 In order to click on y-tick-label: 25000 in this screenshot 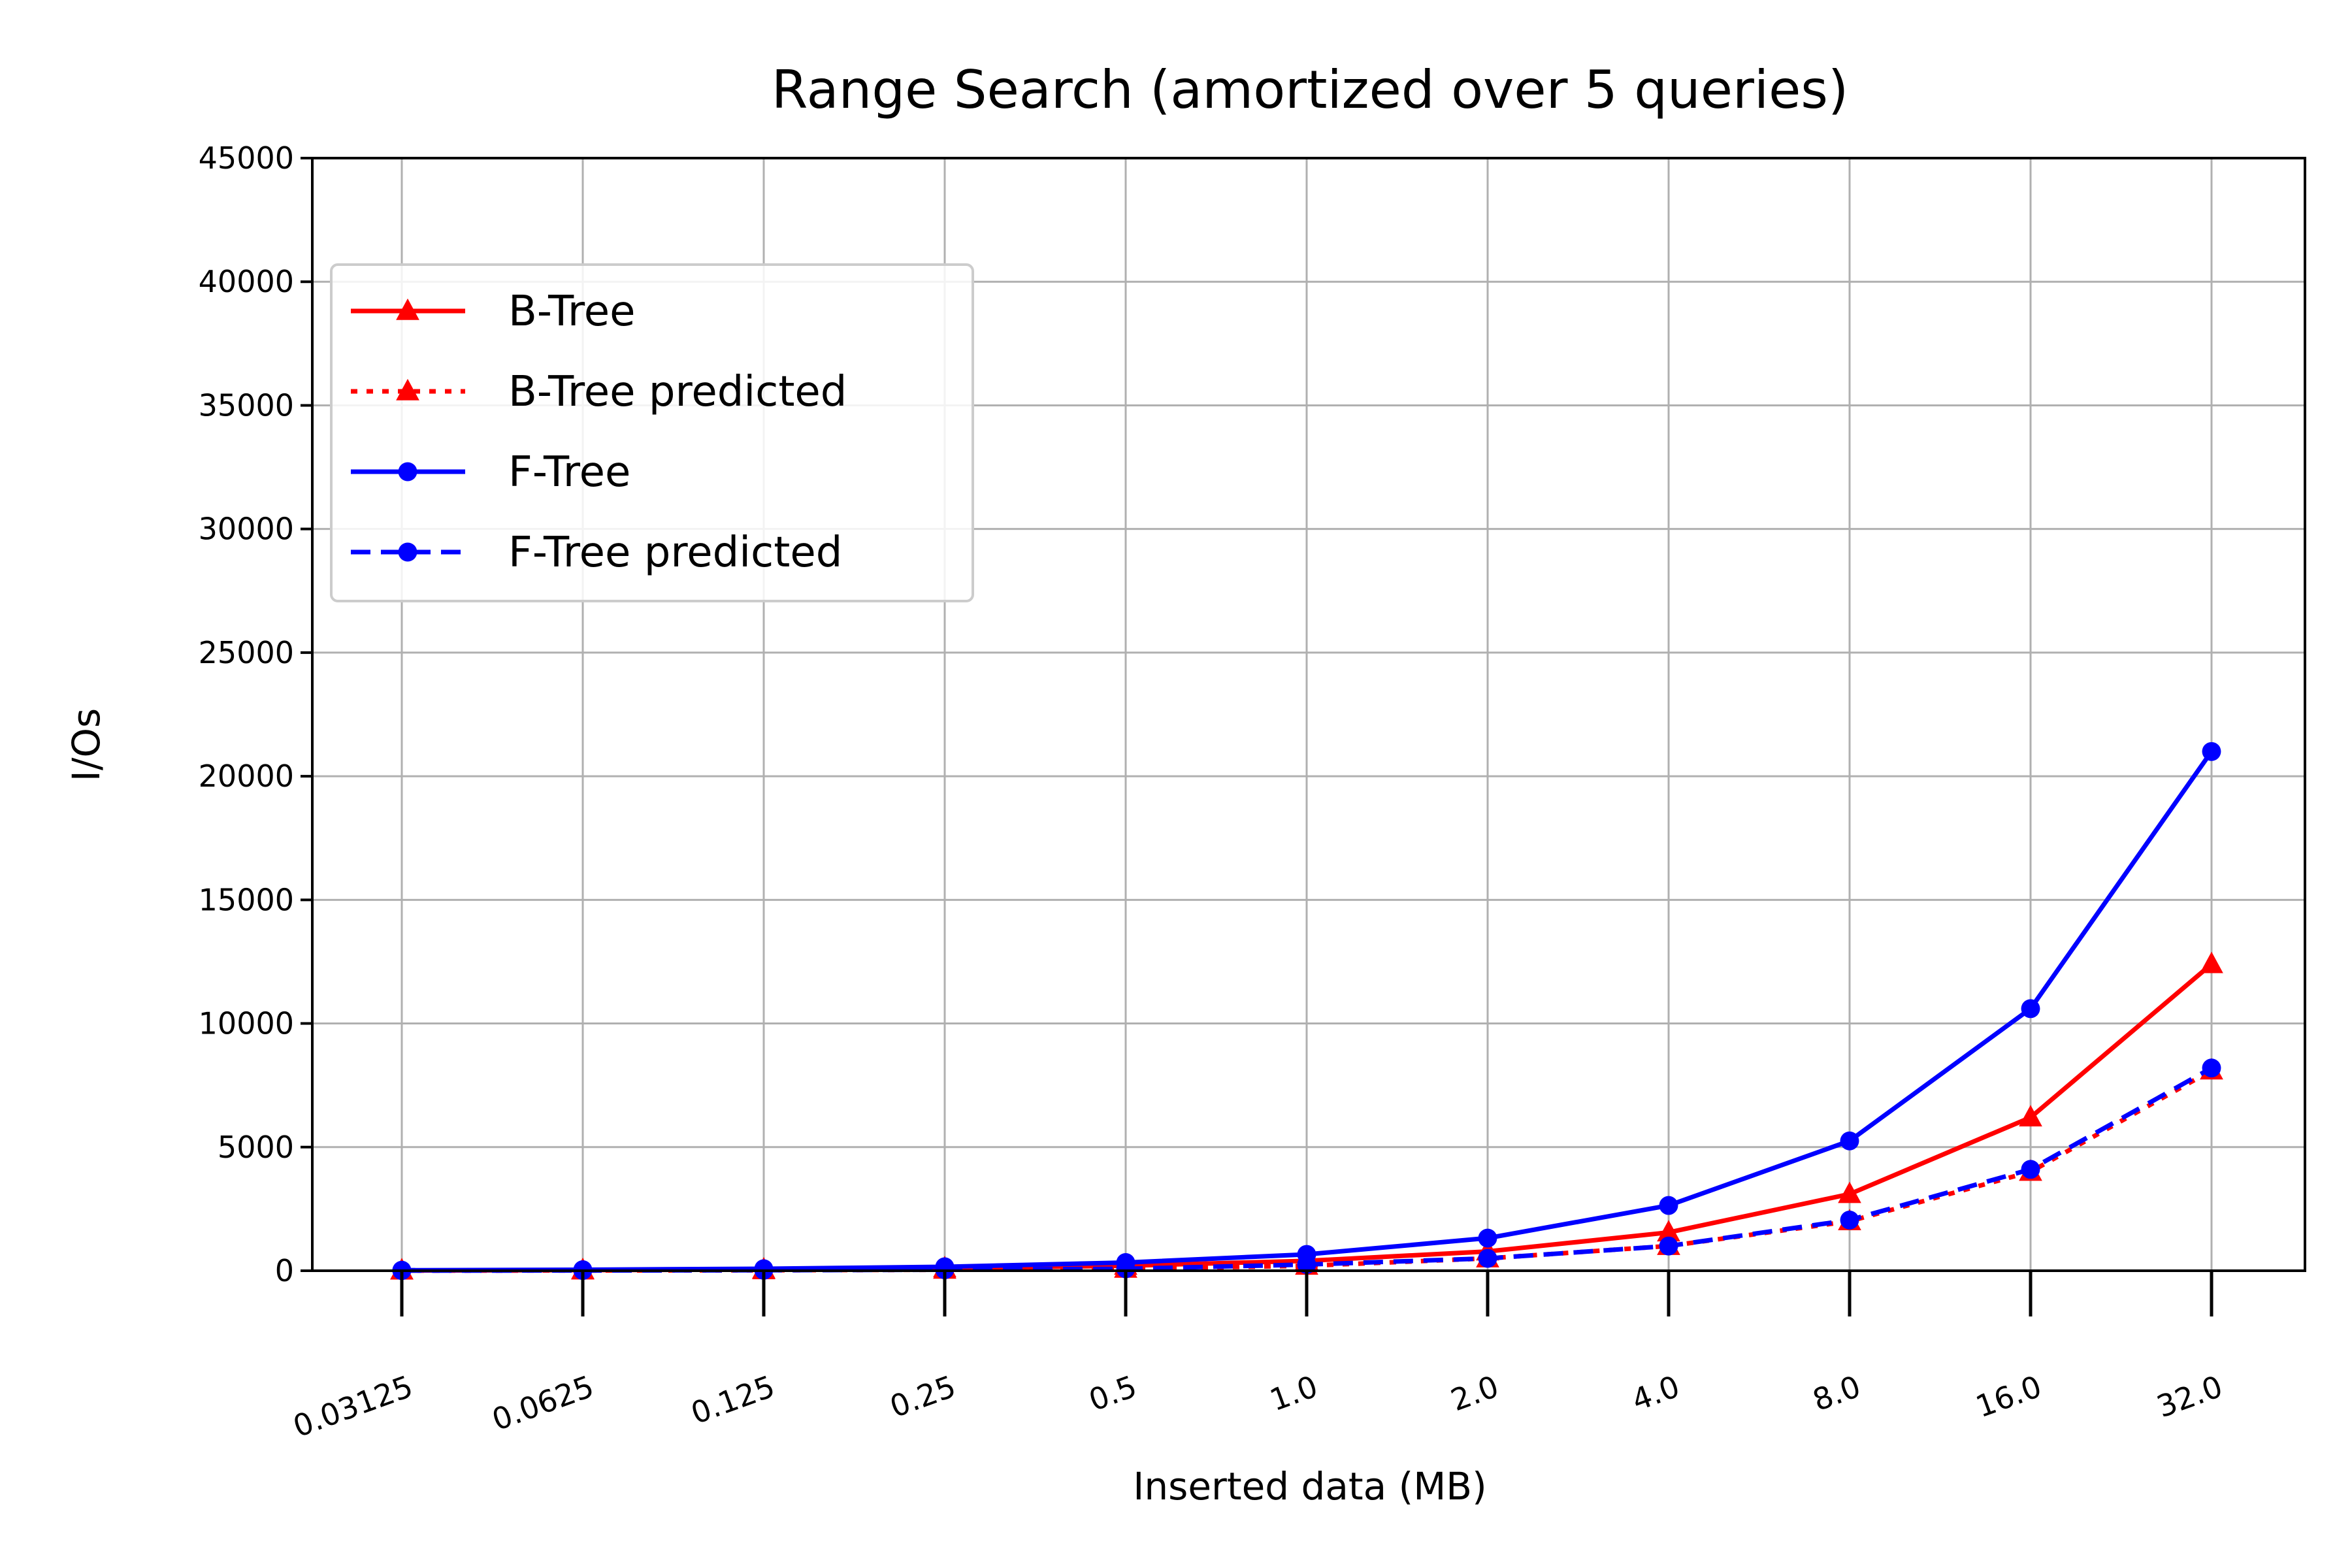, I will do `click(246, 652)`.